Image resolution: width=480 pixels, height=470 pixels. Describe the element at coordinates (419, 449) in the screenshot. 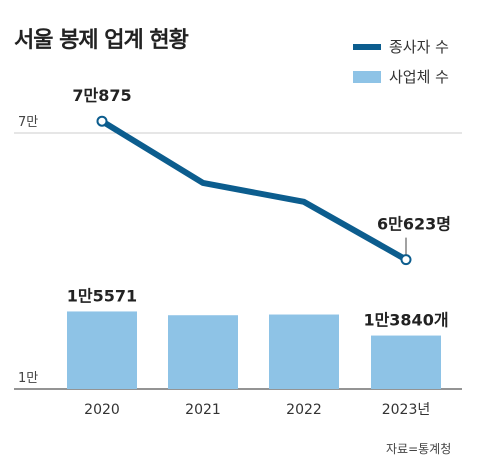

I see `source-note: 자료=통계청` at that location.